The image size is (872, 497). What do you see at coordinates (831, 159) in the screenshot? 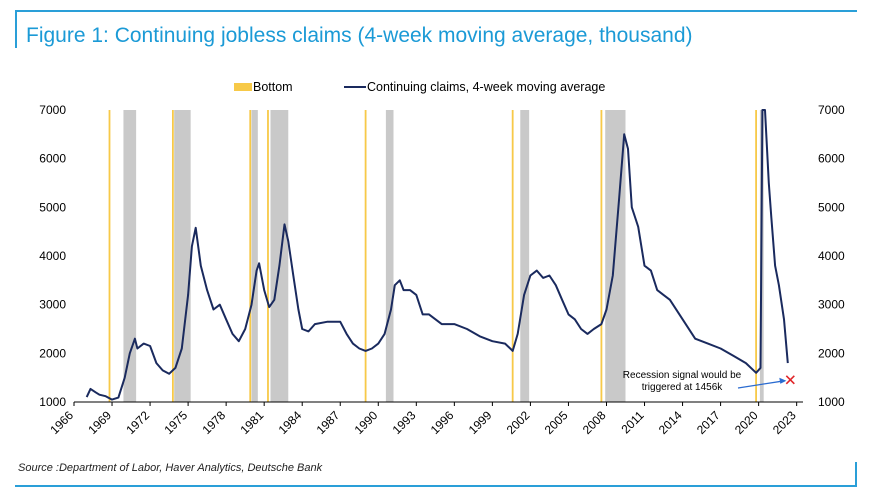
I see `y-tick-right-5: 6000` at bounding box center [831, 159].